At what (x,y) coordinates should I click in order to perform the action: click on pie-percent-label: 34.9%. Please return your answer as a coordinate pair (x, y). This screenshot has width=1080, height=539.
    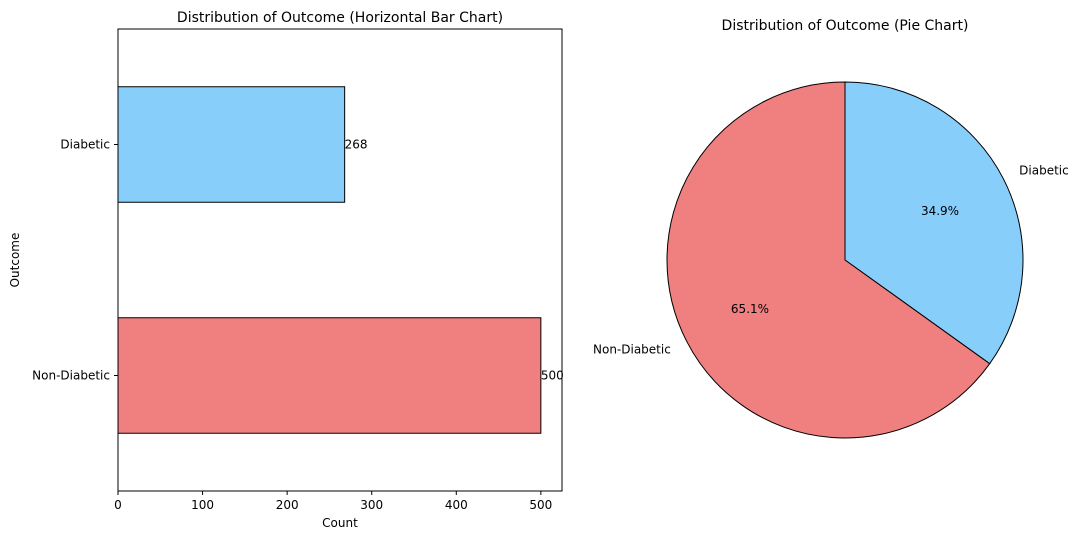
    Looking at the image, I should click on (940, 211).